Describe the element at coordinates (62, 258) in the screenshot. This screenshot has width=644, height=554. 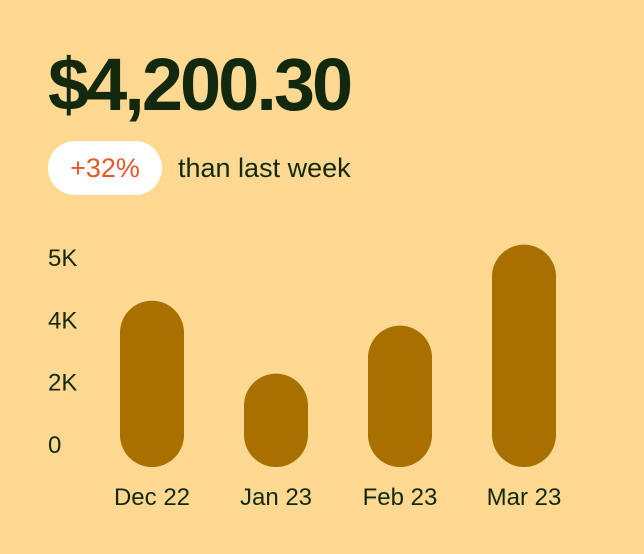
I see `y-tick-label: 5K` at that location.